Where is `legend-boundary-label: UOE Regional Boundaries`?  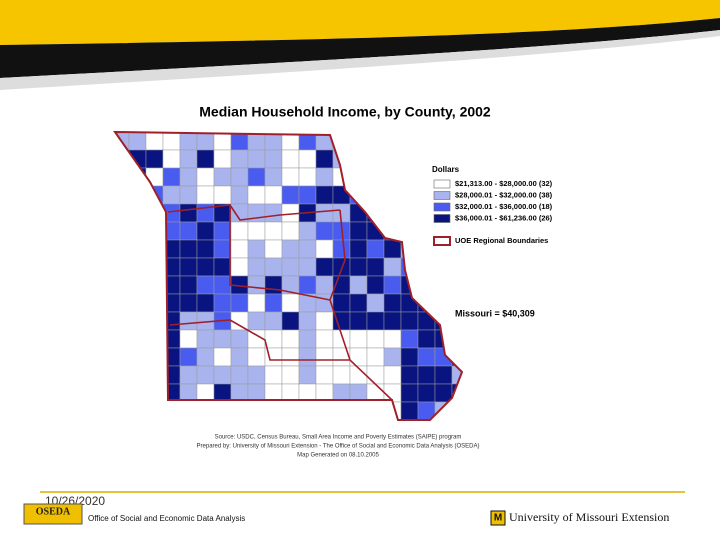 legend-boundary-label: UOE Regional Boundaries is located at coordinates (501, 240).